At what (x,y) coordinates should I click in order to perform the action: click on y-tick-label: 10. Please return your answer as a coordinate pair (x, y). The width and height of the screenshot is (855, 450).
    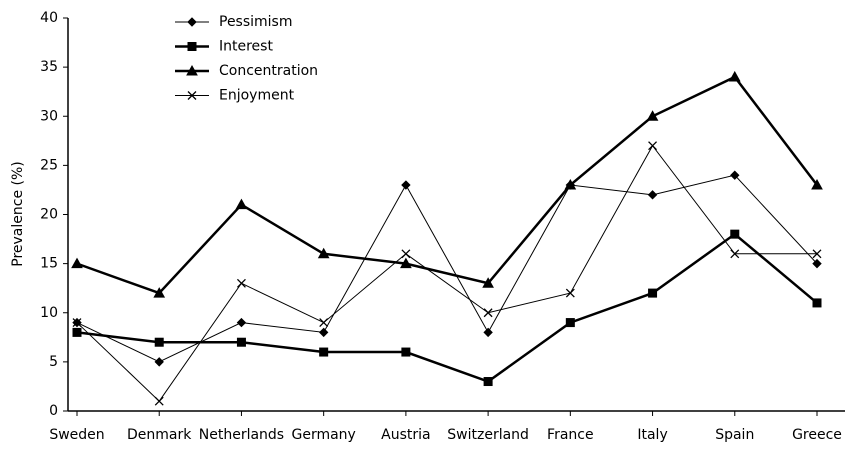
    Looking at the image, I should click on (49, 313).